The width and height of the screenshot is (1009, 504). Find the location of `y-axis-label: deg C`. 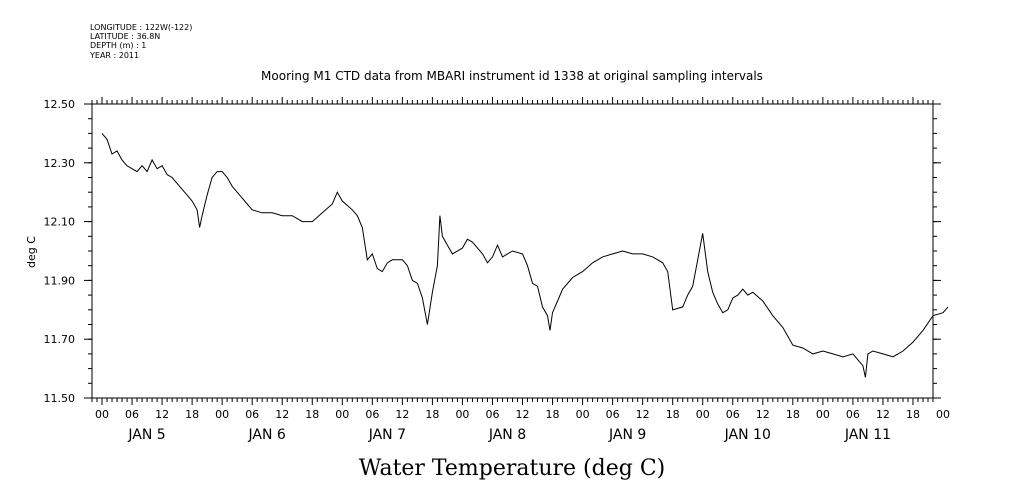

y-axis-label: deg C is located at coordinates (31, 252).